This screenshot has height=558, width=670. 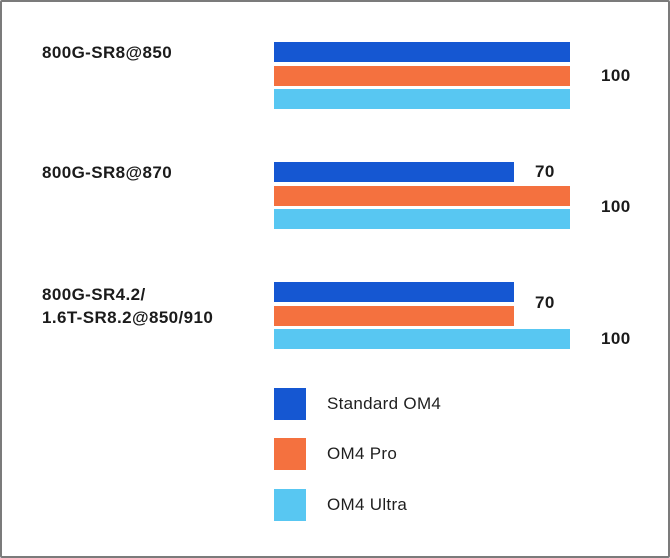 I want to click on bar-om4-pro-group3, so click(x=394, y=316).